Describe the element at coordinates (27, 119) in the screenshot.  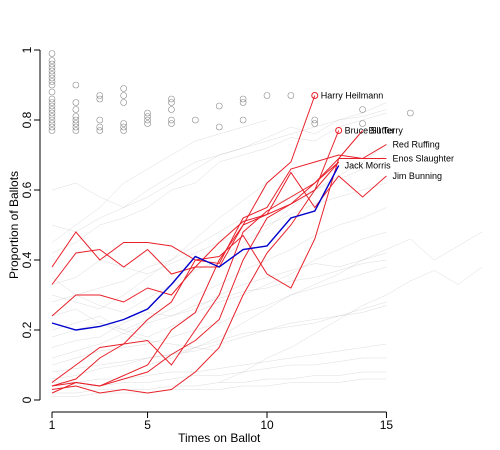
I see `y-tick-label: 0.8` at that location.